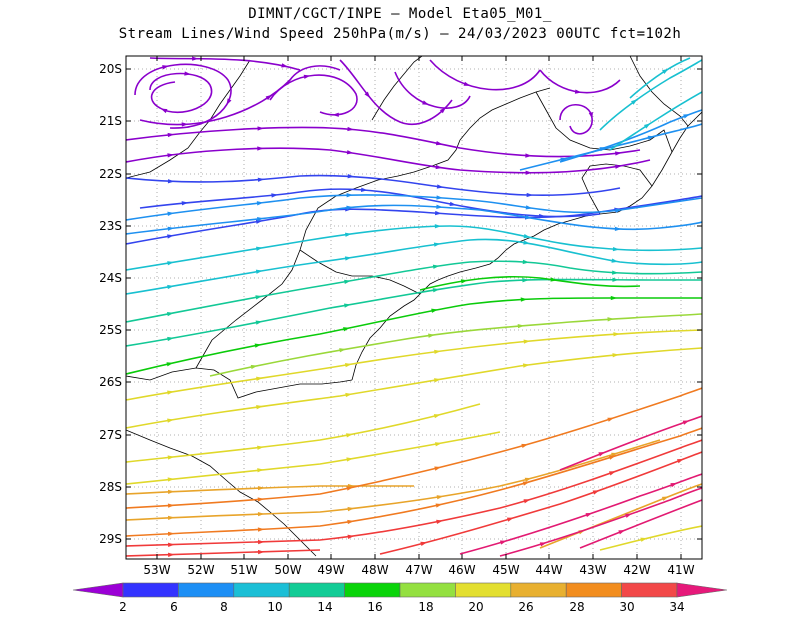  I want to click on colorbar-label: 10, so click(274, 607).